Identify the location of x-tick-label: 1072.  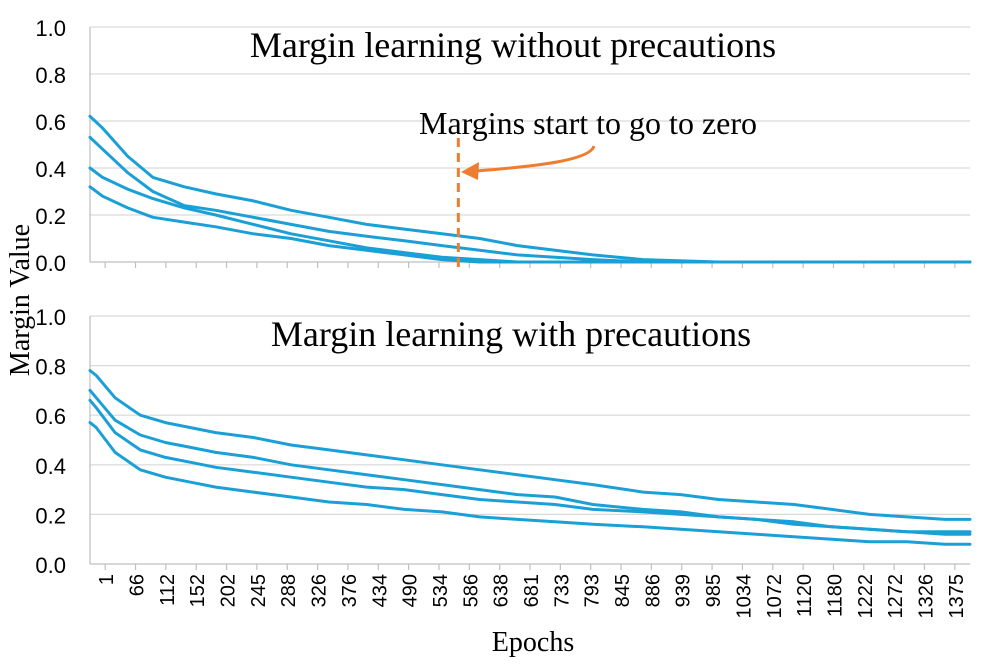
(775, 596).